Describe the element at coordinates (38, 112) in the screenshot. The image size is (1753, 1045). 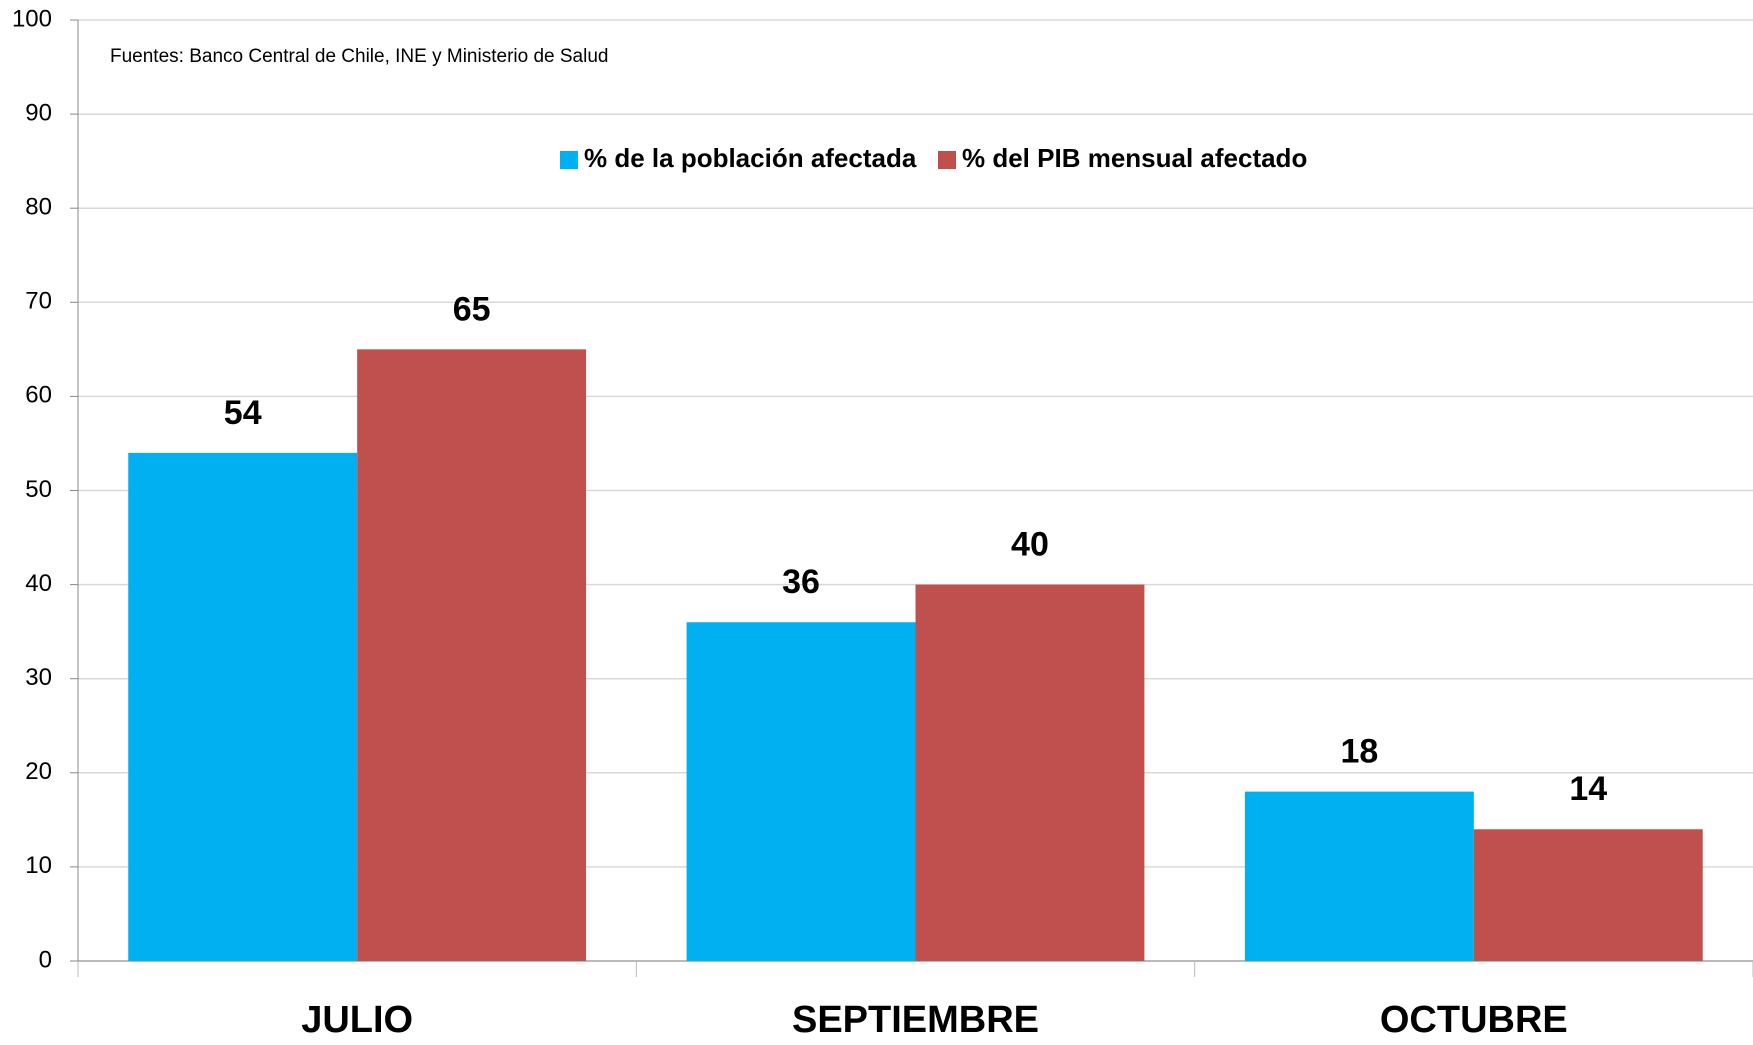
I see `y-tick-label: 90` at that location.